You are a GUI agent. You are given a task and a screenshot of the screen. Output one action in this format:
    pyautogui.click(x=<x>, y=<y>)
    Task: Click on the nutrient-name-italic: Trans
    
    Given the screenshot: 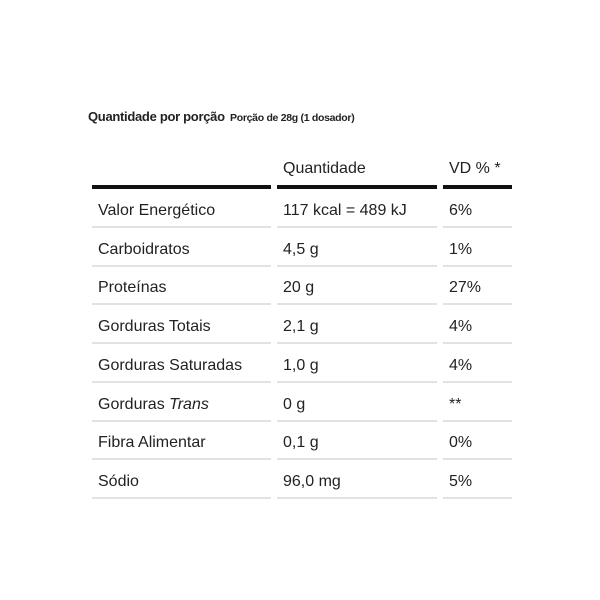 What is the action you would take?
    pyautogui.click(x=189, y=404)
    